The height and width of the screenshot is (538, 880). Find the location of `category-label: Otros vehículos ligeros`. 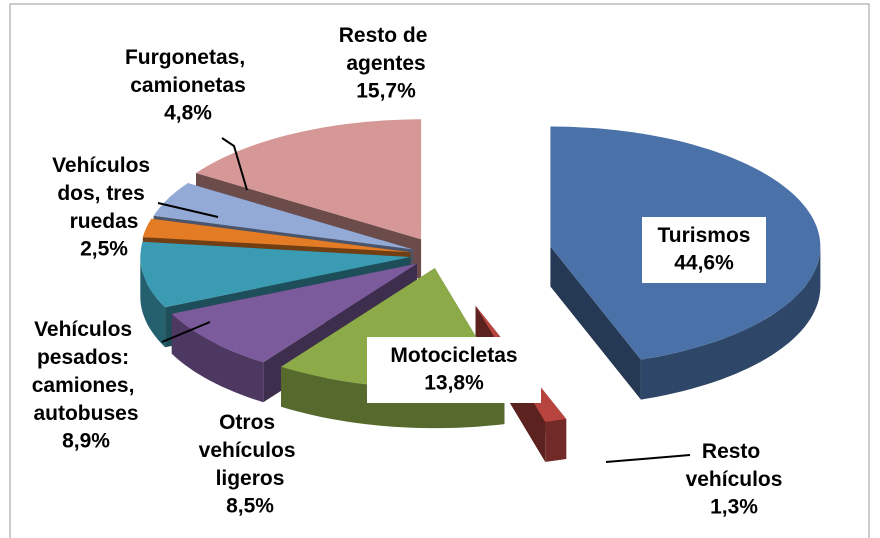

category-label: Otros vehículos ligeros is located at coordinates (250, 450).